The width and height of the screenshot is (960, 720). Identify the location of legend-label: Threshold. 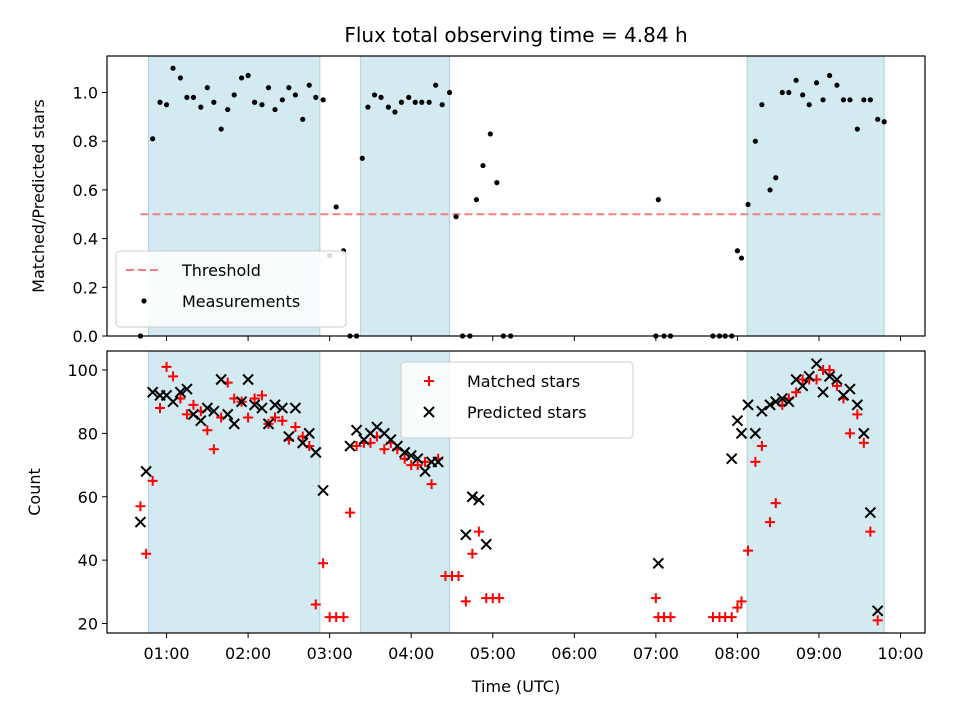
(221, 270).